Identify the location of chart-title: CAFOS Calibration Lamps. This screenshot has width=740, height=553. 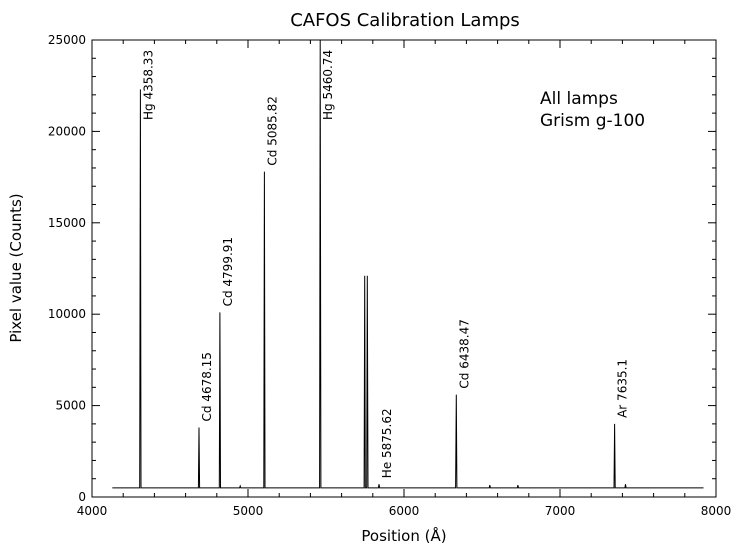
(405, 20).